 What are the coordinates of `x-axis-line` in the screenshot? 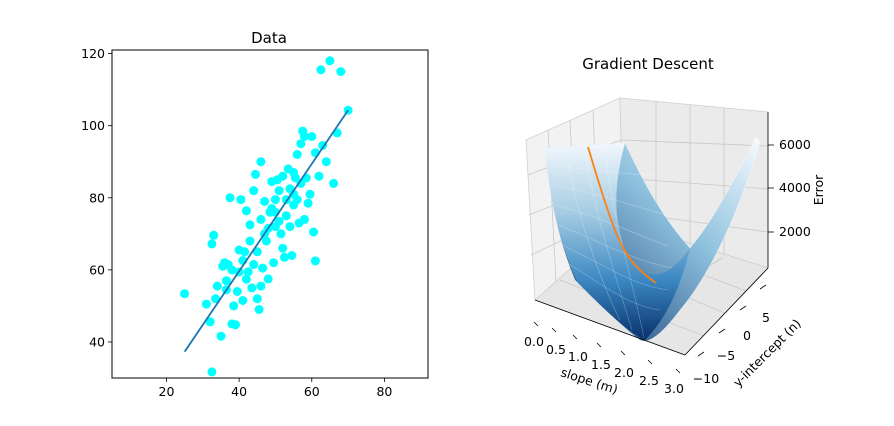 It's located at (610, 327).